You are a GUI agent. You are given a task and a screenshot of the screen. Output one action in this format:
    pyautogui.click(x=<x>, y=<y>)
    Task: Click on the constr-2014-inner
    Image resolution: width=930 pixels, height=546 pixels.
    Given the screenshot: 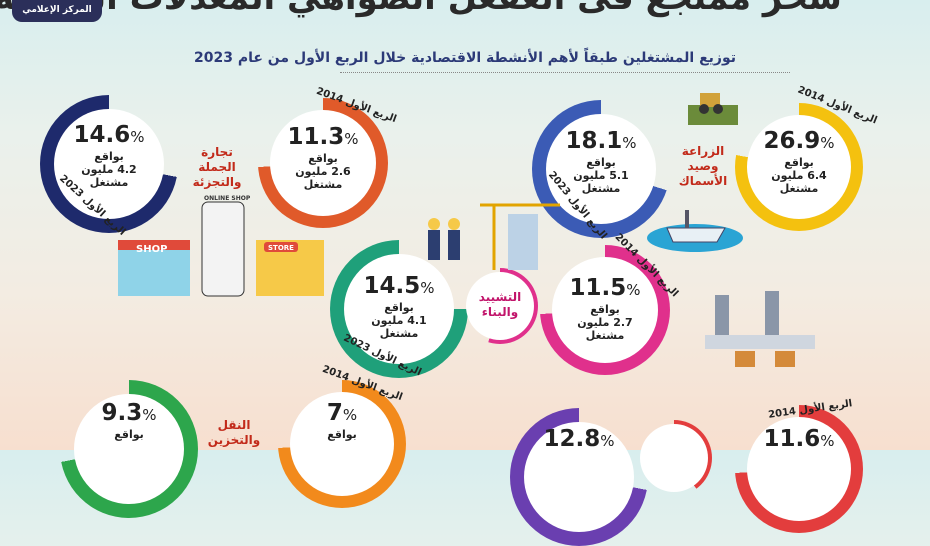 What is the action you would take?
    pyautogui.click(x=605, y=310)
    